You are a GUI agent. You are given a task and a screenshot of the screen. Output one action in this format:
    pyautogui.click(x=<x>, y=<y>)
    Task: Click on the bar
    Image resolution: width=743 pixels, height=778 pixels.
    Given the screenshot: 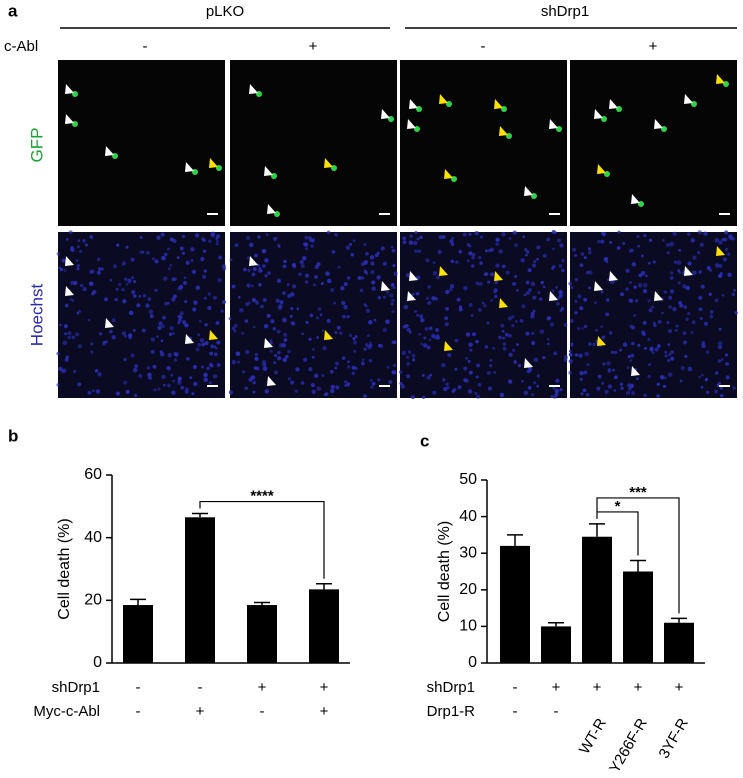 What is the action you would take?
    pyautogui.click(x=262, y=634)
    